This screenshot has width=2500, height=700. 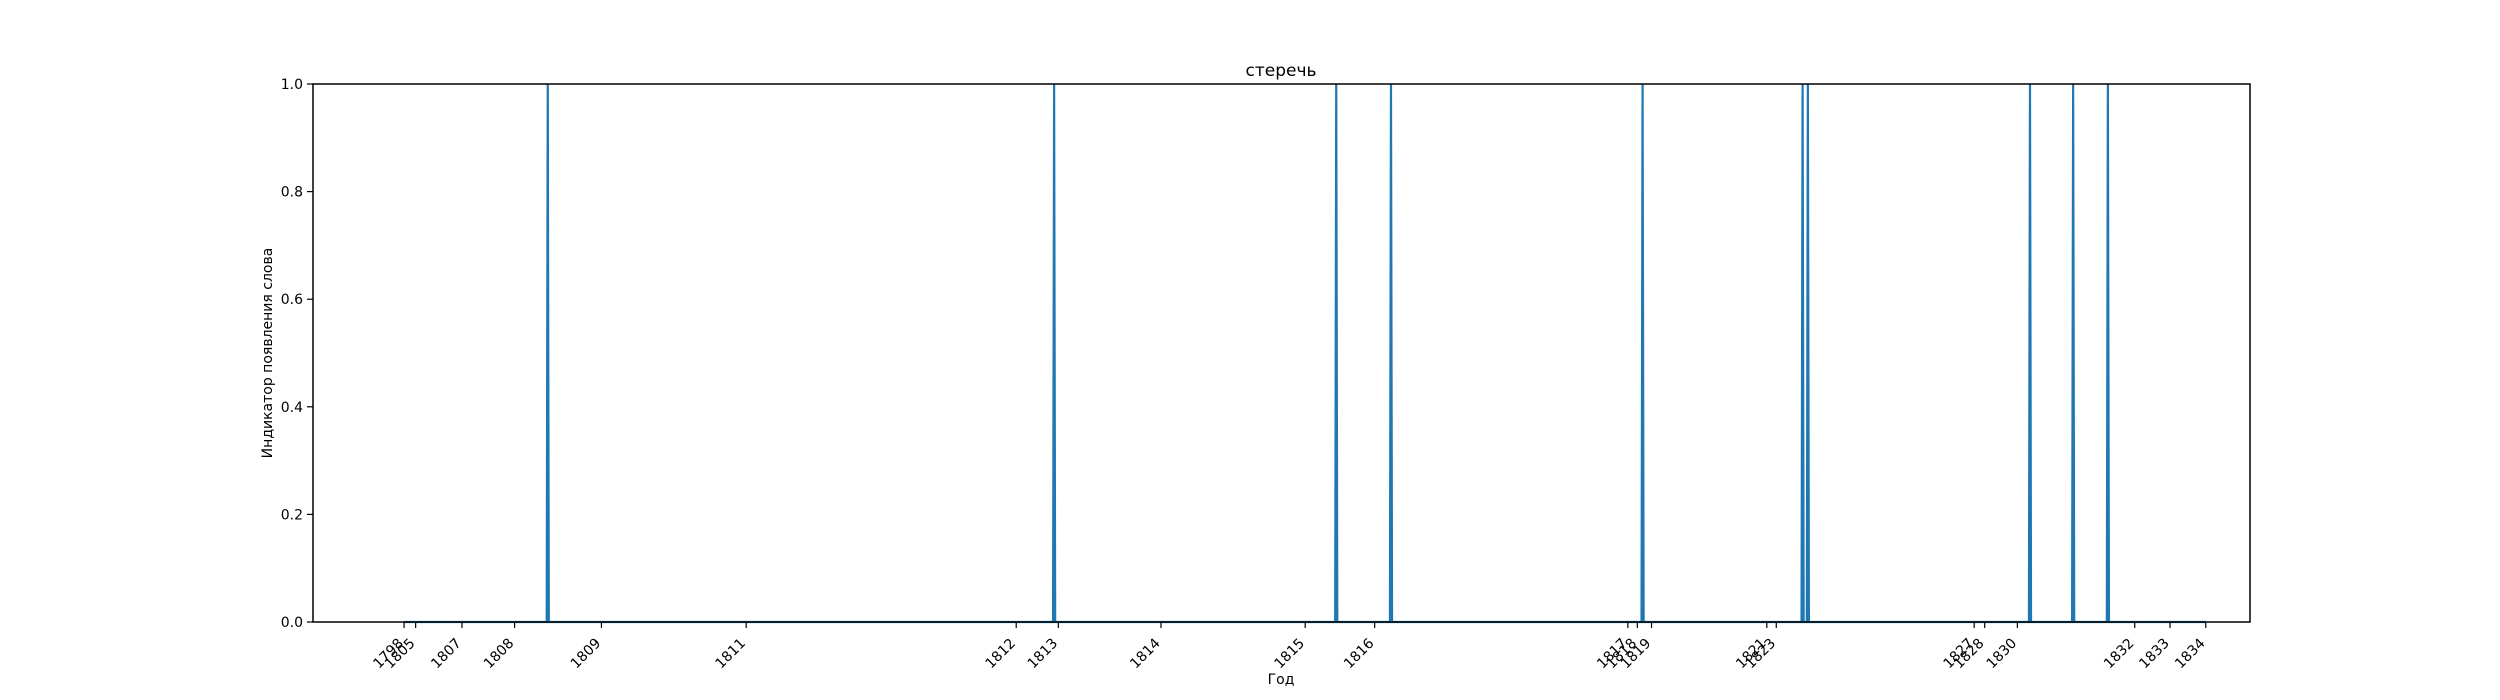 What do you see at coordinates (292, 515) in the screenshot?
I see `y-tick-label: 0.2` at bounding box center [292, 515].